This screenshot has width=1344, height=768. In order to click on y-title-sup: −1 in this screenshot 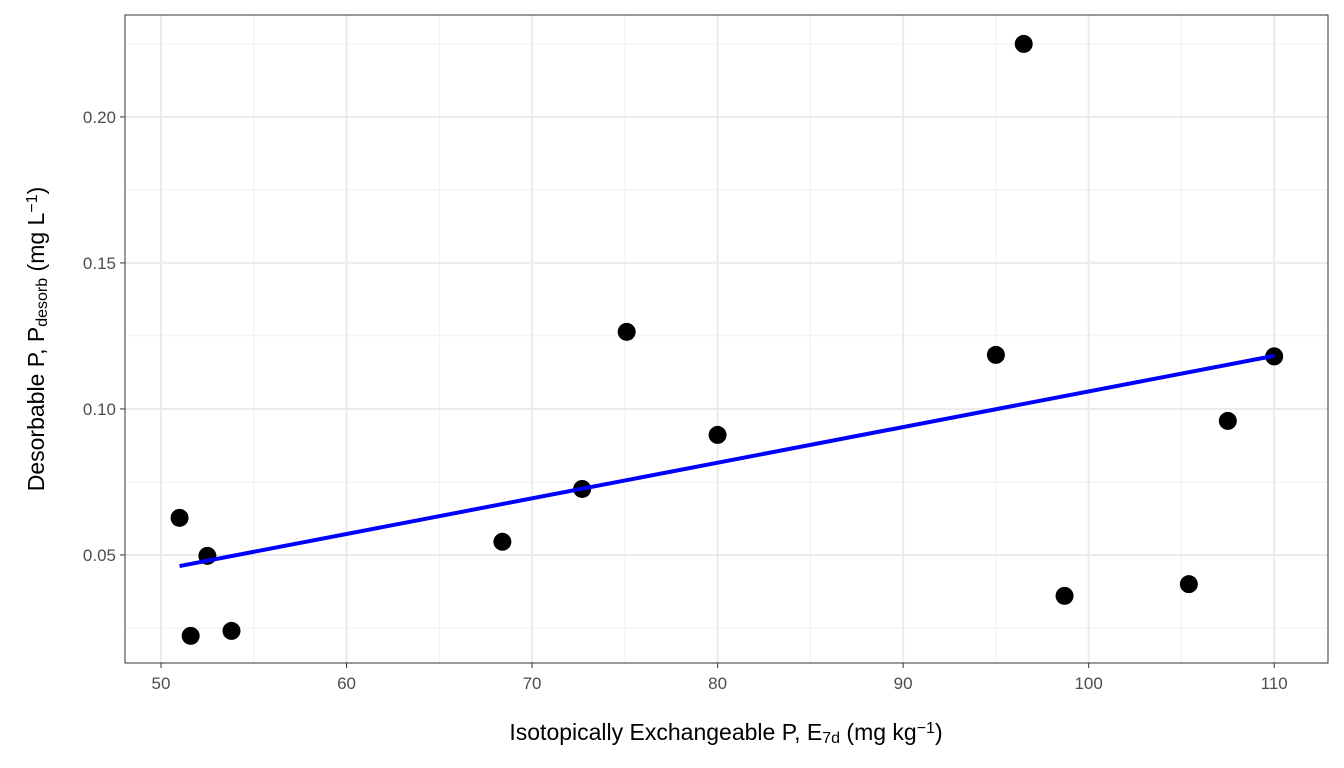, I will do `click(32, 203)`.